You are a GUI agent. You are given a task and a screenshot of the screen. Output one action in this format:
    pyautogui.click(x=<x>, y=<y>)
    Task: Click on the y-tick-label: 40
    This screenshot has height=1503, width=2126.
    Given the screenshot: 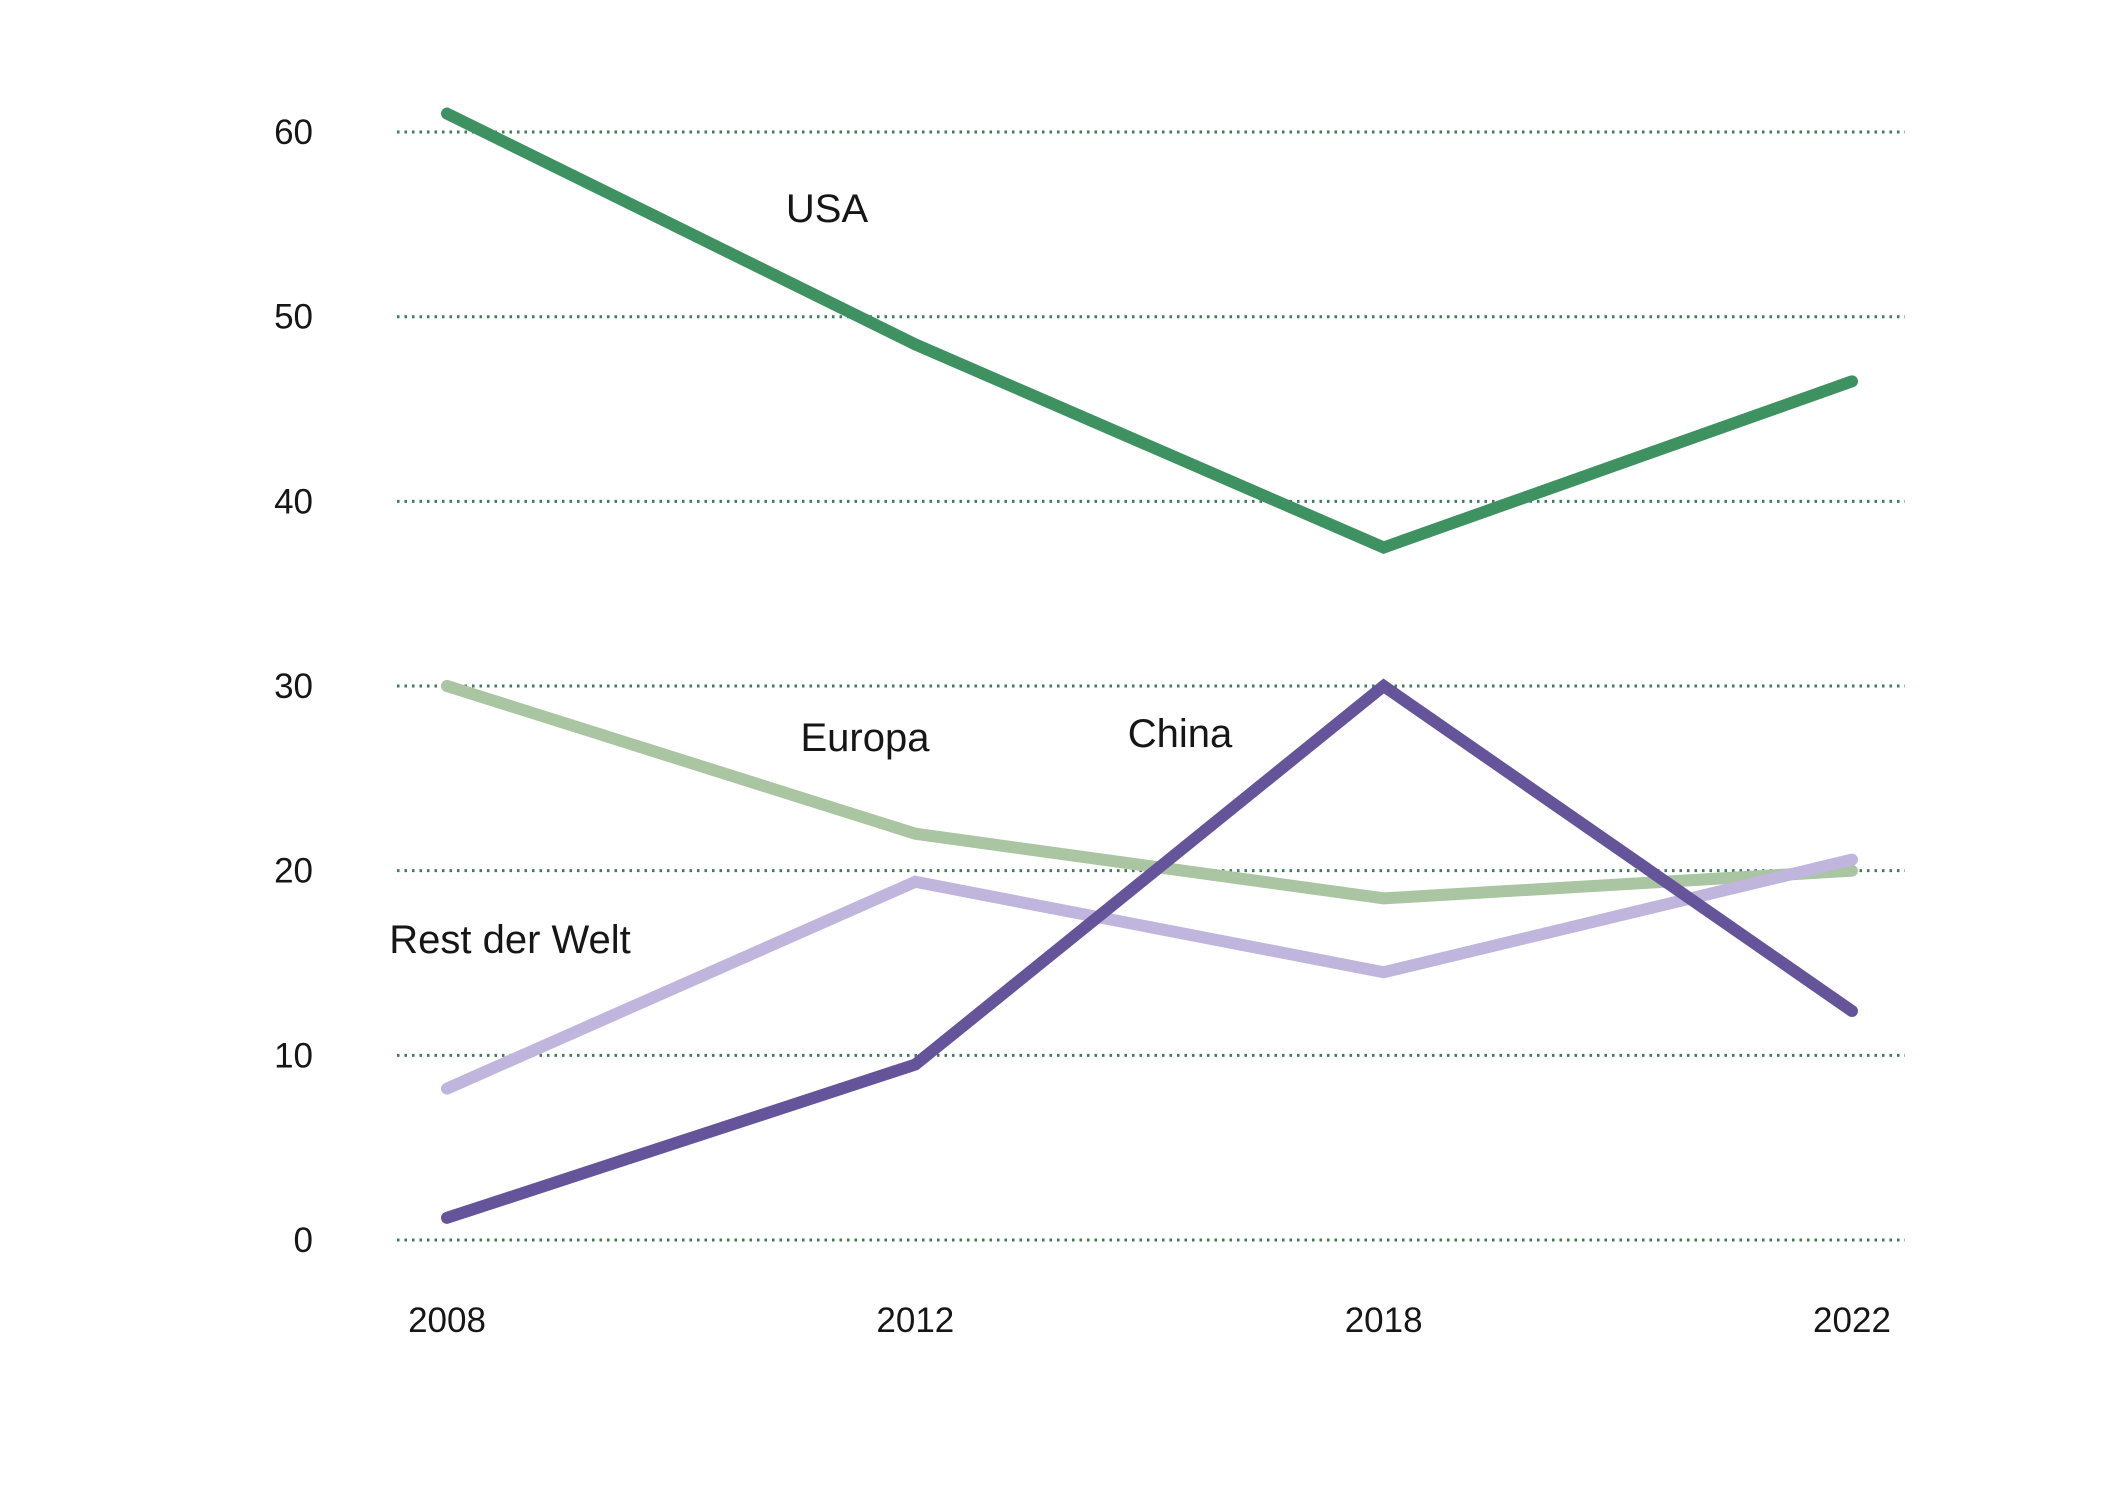 What is the action you would take?
    pyautogui.click(x=293, y=501)
    